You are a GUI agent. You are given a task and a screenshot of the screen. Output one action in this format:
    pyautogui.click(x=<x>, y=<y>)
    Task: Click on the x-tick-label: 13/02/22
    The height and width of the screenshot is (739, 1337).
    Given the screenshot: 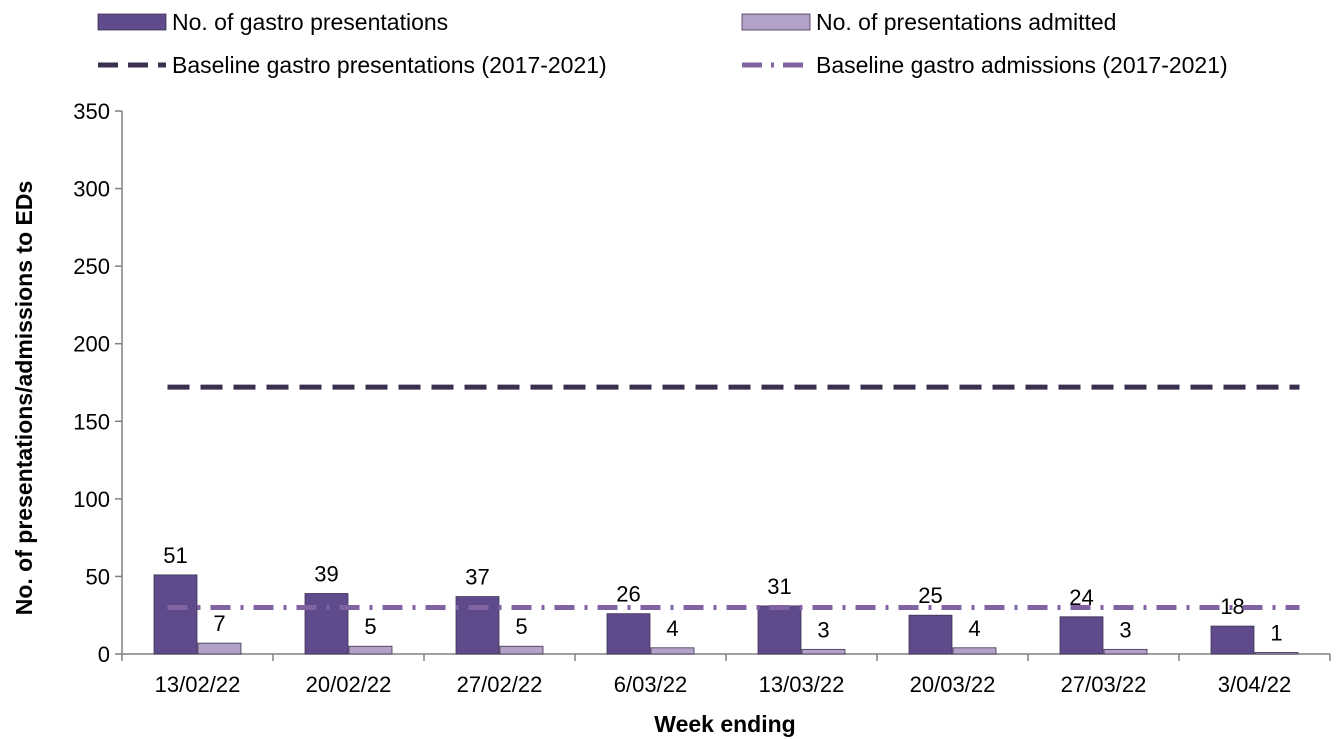 What is the action you would take?
    pyautogui.click(x=198, y=684)
    